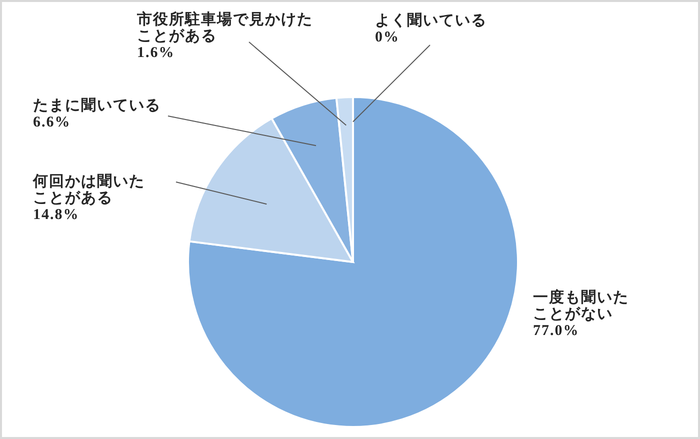 This screenshot has height=439, width=700. I want to click on slice-label: たまに聞いている, so click(97, 105).